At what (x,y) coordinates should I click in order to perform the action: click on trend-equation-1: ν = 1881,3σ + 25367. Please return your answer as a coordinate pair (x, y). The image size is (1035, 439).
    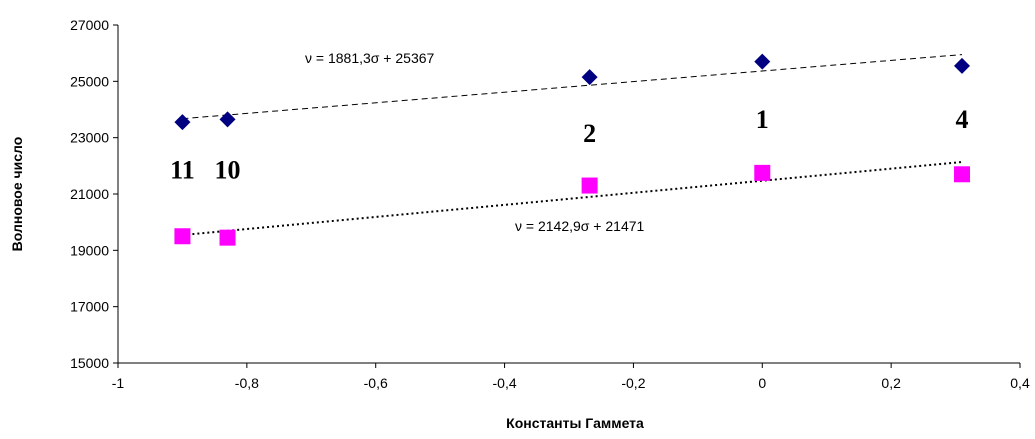
    Looking at the image, I should click on (370, 58).